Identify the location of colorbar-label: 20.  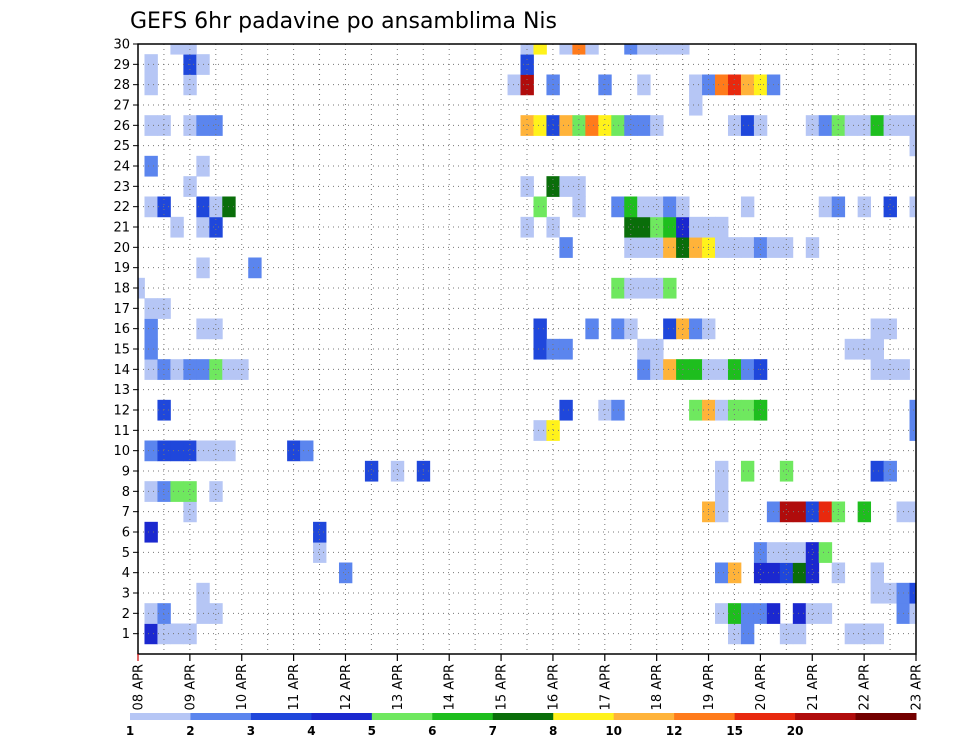
(795, 731).